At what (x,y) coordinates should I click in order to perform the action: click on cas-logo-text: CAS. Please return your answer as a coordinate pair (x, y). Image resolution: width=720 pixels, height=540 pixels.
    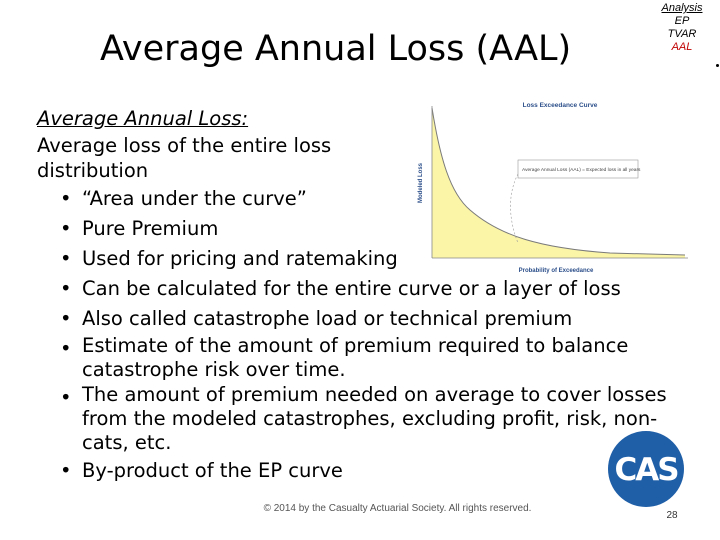
    Looking at the image, I should click on (646, 470).